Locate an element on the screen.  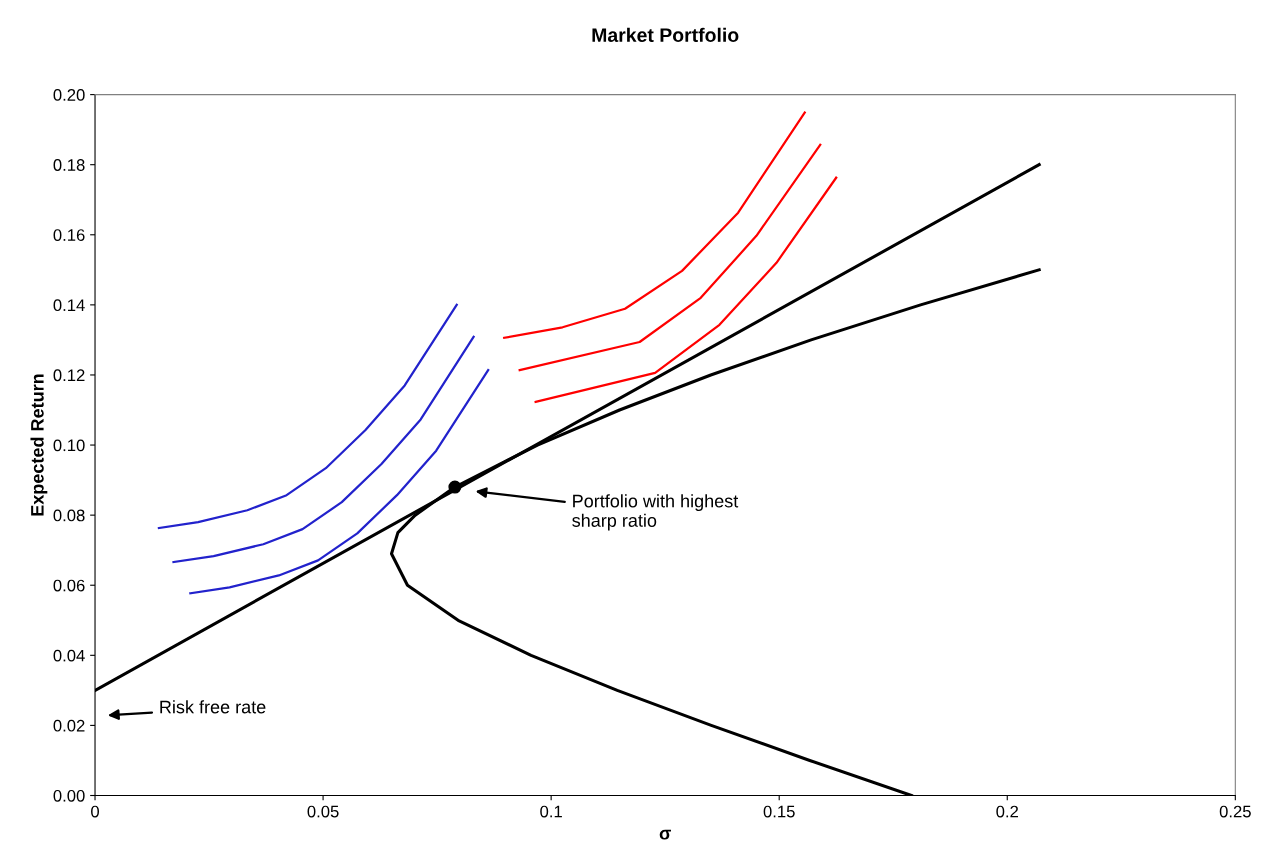
y-tick-label: 0.10 is located at coordinates (69, 445).